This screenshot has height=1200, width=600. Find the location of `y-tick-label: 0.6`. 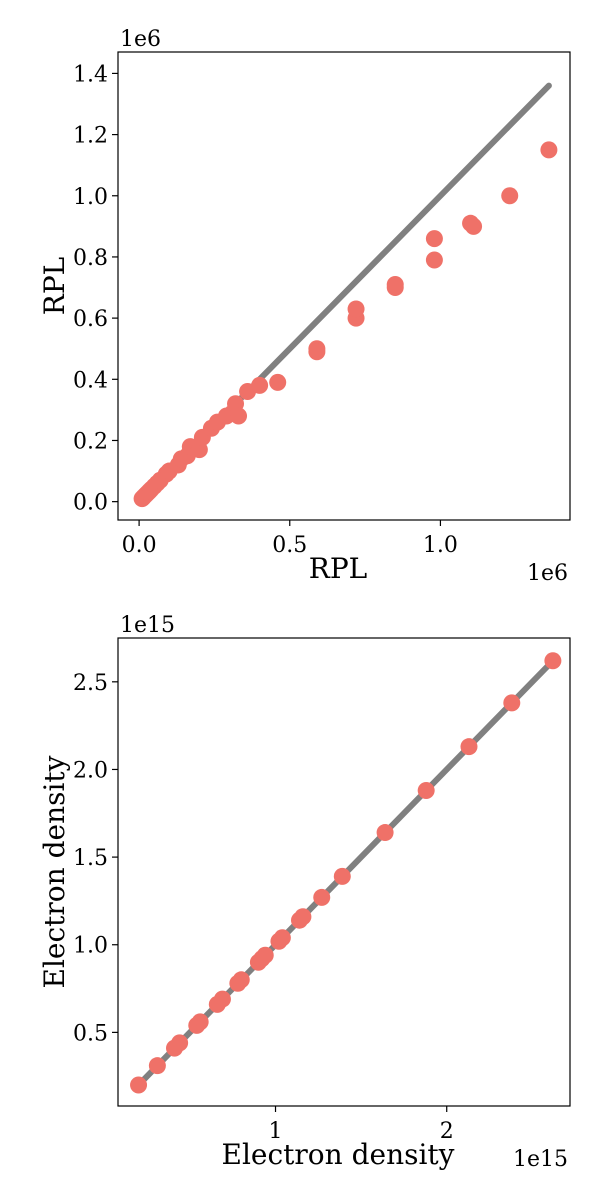

y-tick-label: 0.6 is located at coordinates (90, 319).